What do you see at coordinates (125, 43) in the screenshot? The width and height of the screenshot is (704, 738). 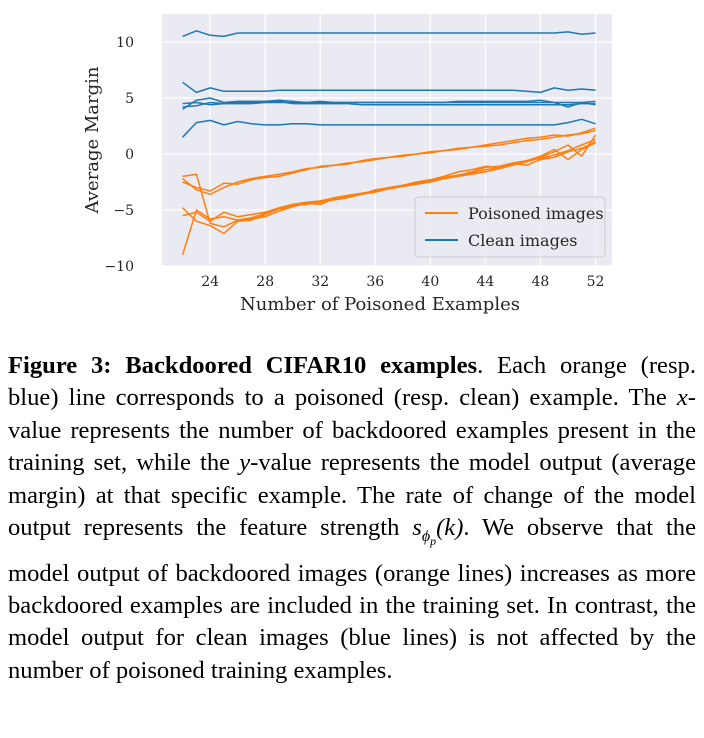 I see `y-tick-label: 10` at bounding box center [125, 43].